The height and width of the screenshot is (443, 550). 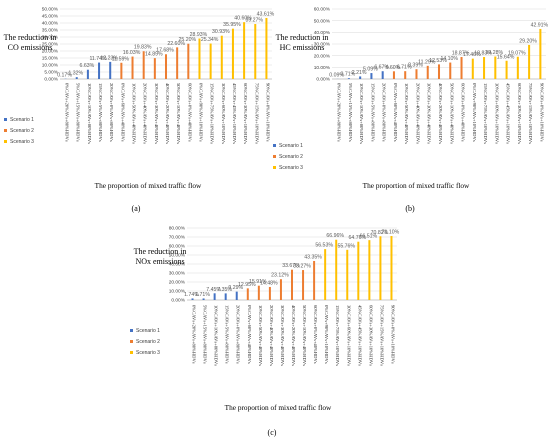 What do you see at coordinates (440, 113) in the screenshot?
I see `category-label: 40%CAVs+20%AVs+40%HDVs` at bounding box center [440, 113].